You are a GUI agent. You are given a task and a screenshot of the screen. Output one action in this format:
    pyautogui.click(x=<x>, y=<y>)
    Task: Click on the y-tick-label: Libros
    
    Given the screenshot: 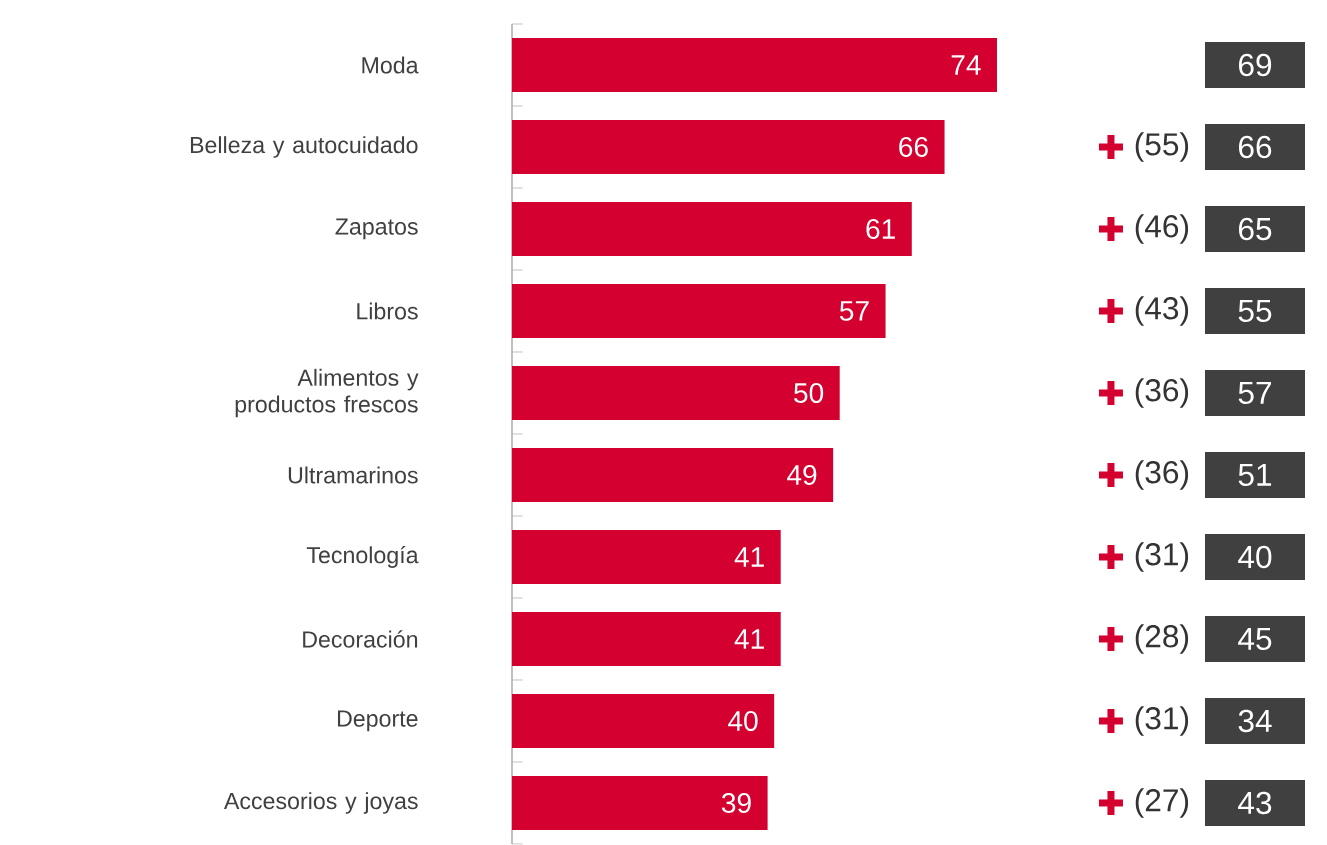 What is the action you would take?
    pyautogui.click(x=387, y=311)
    